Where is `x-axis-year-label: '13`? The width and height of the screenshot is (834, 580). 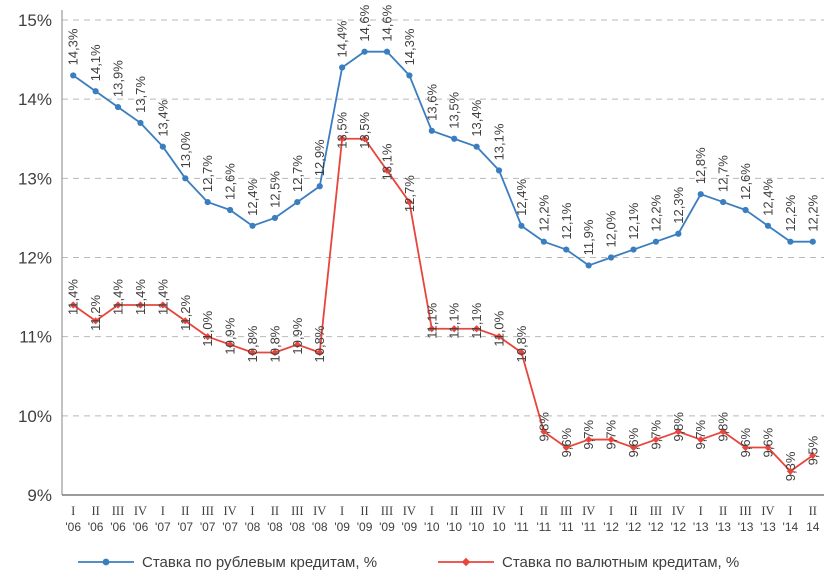
x-axis-year-label: '13 is located at coordinates (701, 527).